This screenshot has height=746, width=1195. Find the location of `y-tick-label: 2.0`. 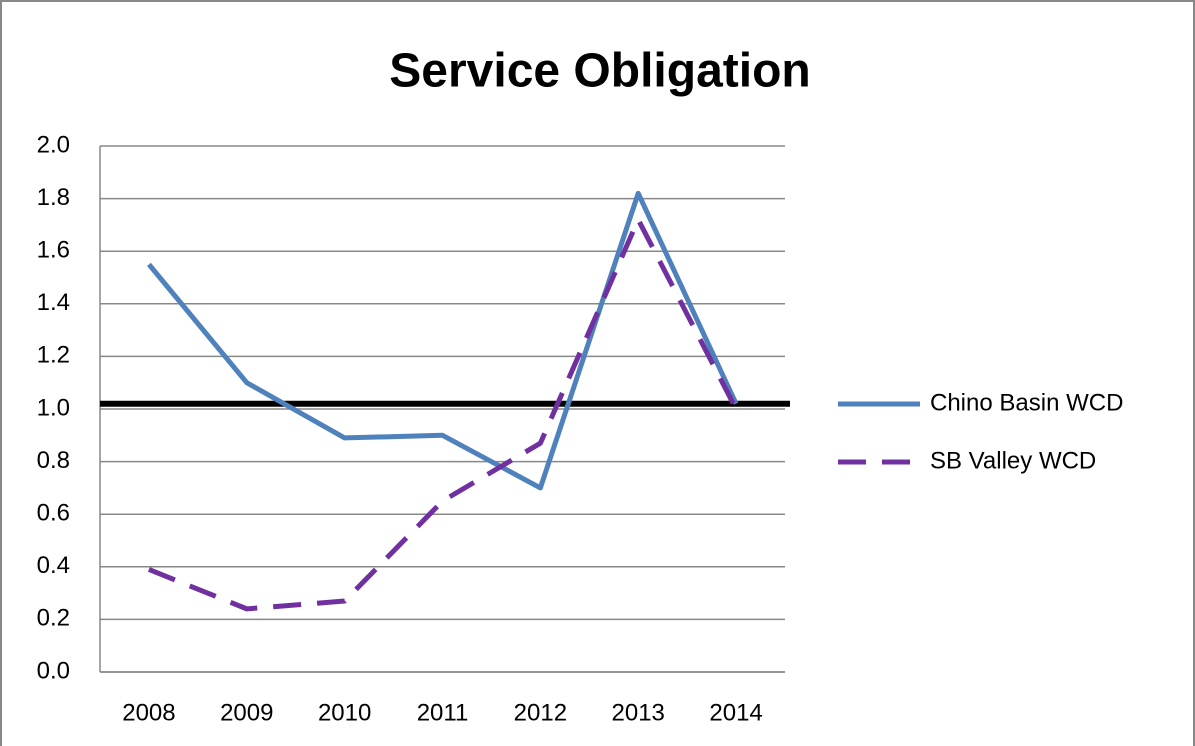

y-tick-label: 2.0 is located at coordinates (53, 144).